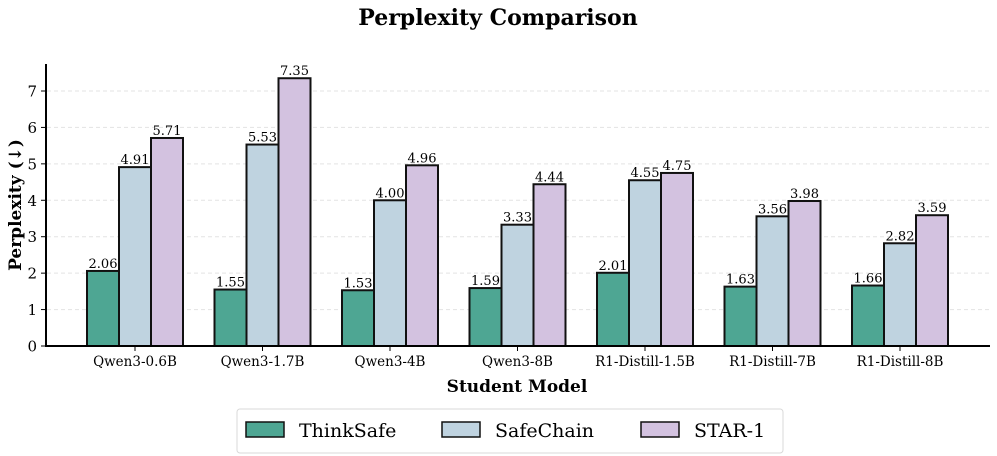 The width and height of the screenshot is (997, 456). What do you see at coordinates (517, 387) in the screenshot?
I see `x-axis-label: Student Model` at bounding box center [517, 387].